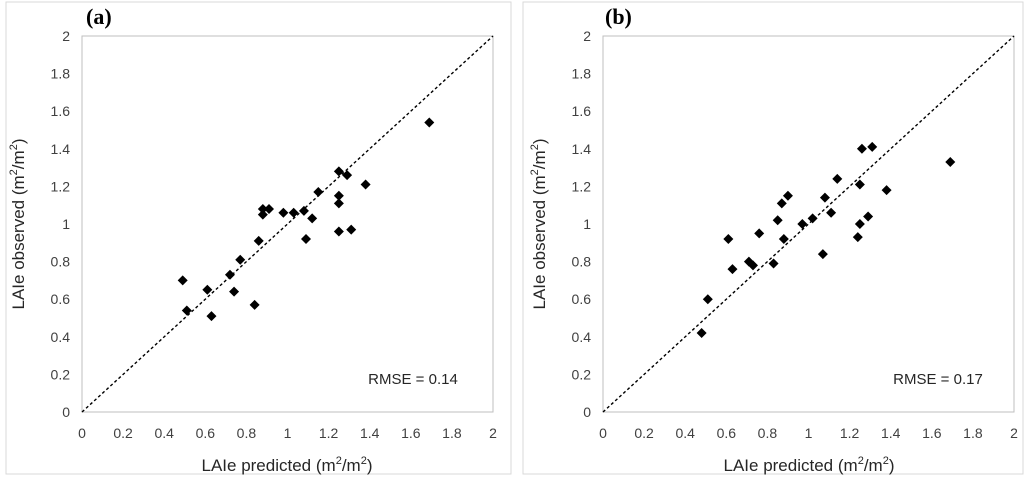  Describe the element at coordinates (99, 16) in the screenshot. I see `panel-label: (a)` at that location.